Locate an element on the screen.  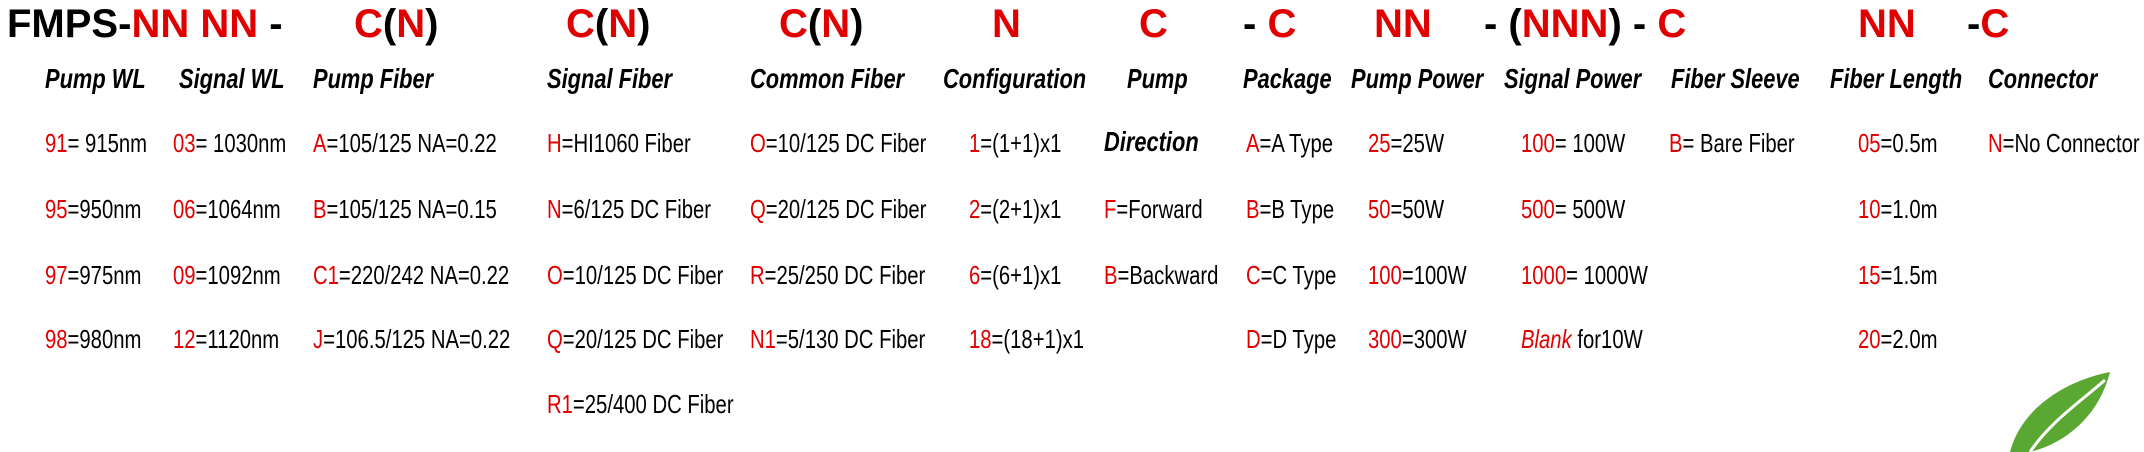
option-text: =10/125 DC Fiber is located at coordinates (846, 143).